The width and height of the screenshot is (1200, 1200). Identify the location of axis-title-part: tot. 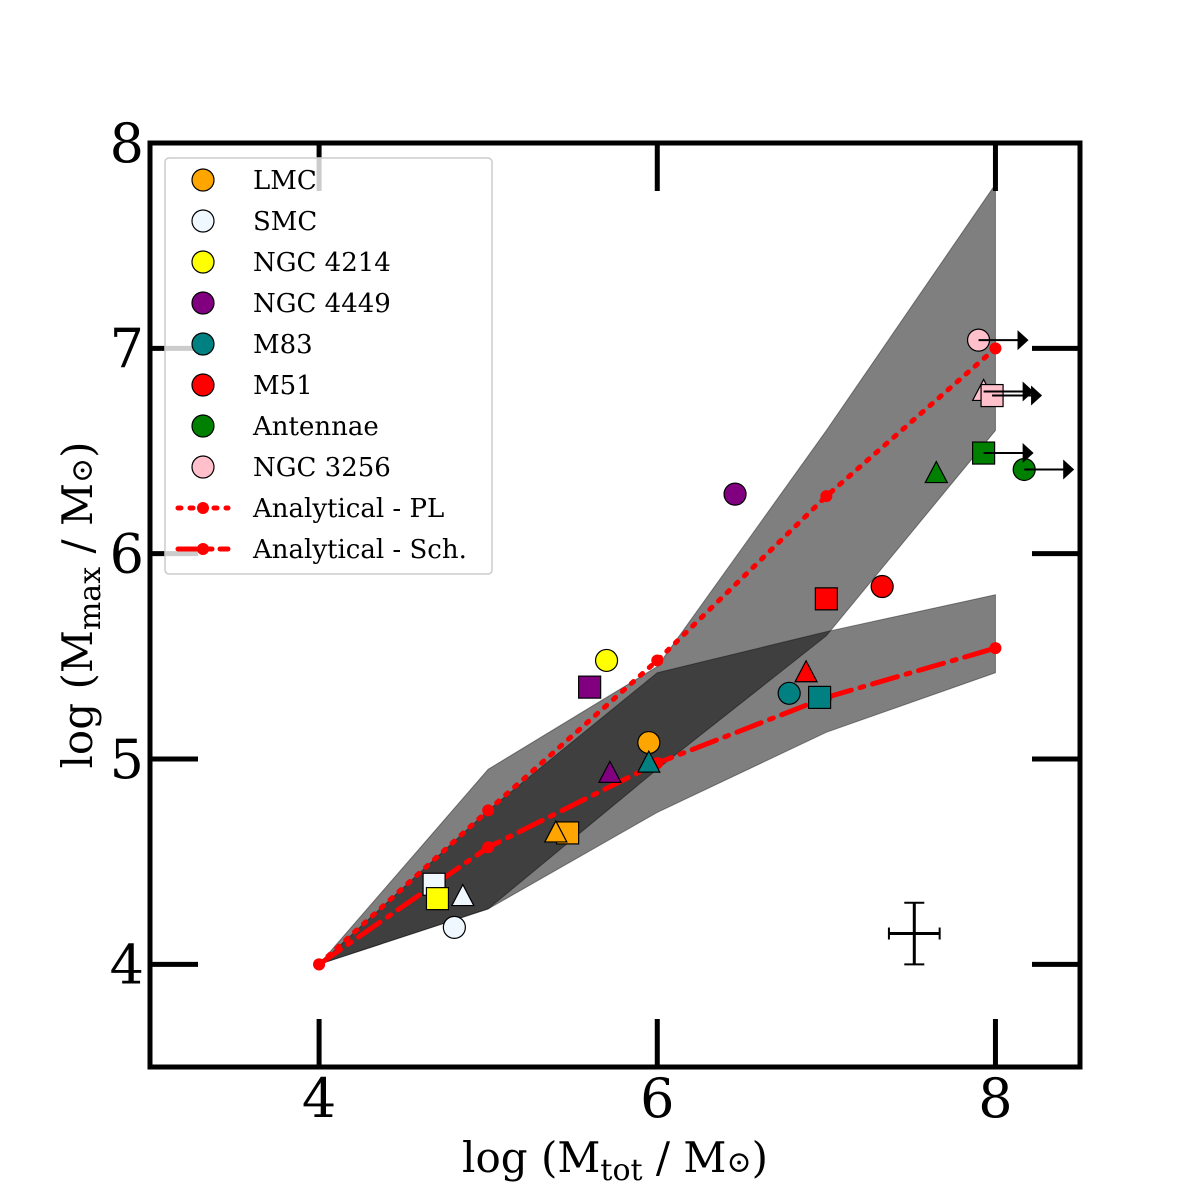
(621, 1170).